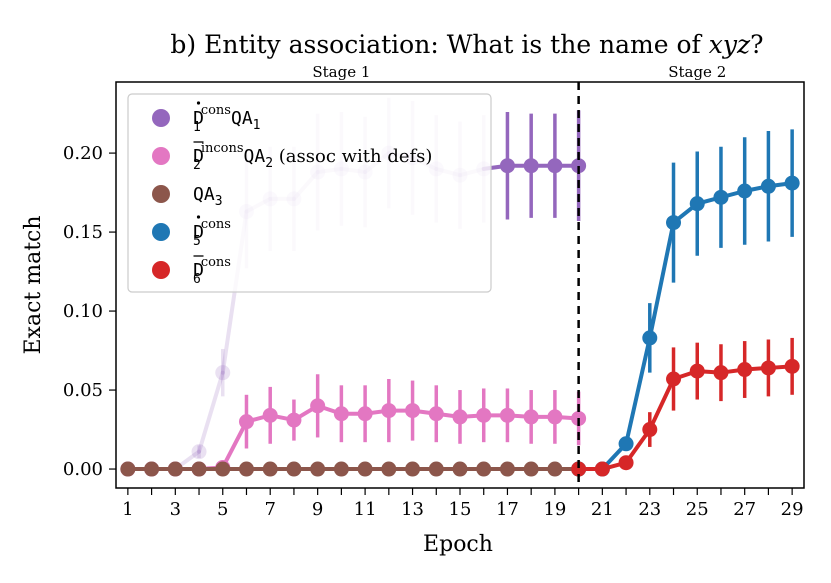 The height and width of the screenshot is (583, 831). Describe the element at coordinates (554, 509) in the screenshot. I see `x-tick-label: 19` at that location.